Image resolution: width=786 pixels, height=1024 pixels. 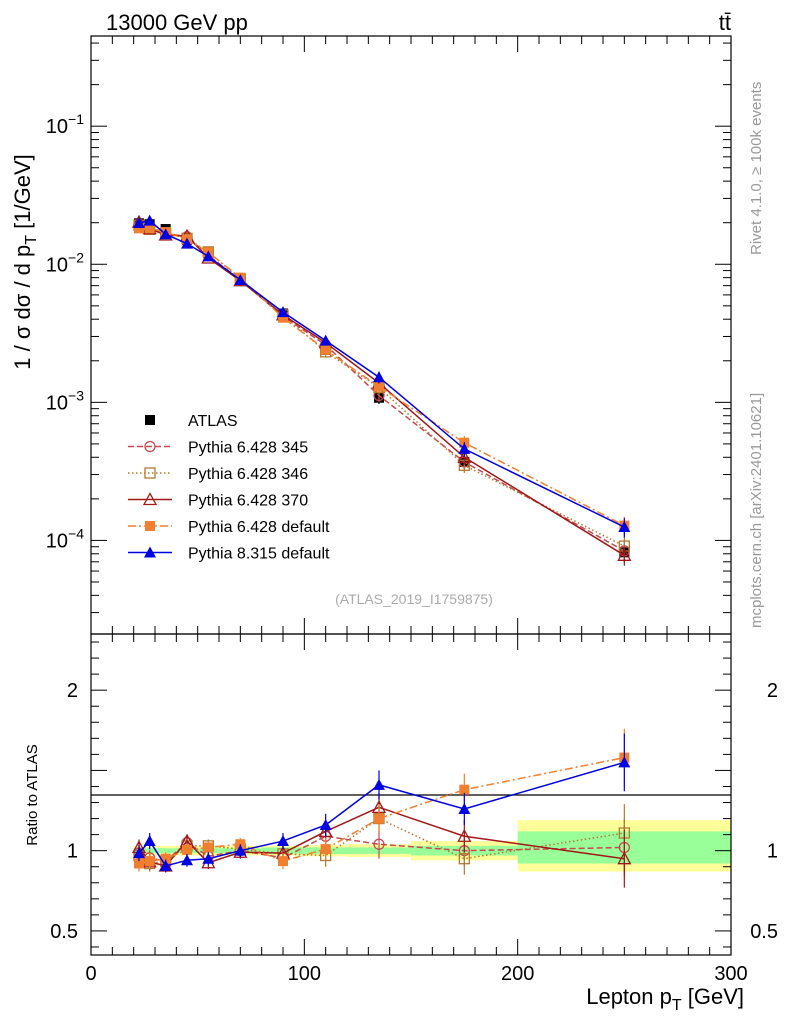 I want to click on legend-item-pythia-6-428-default: Pythia 6.428 default, so click(x=229, y=527).